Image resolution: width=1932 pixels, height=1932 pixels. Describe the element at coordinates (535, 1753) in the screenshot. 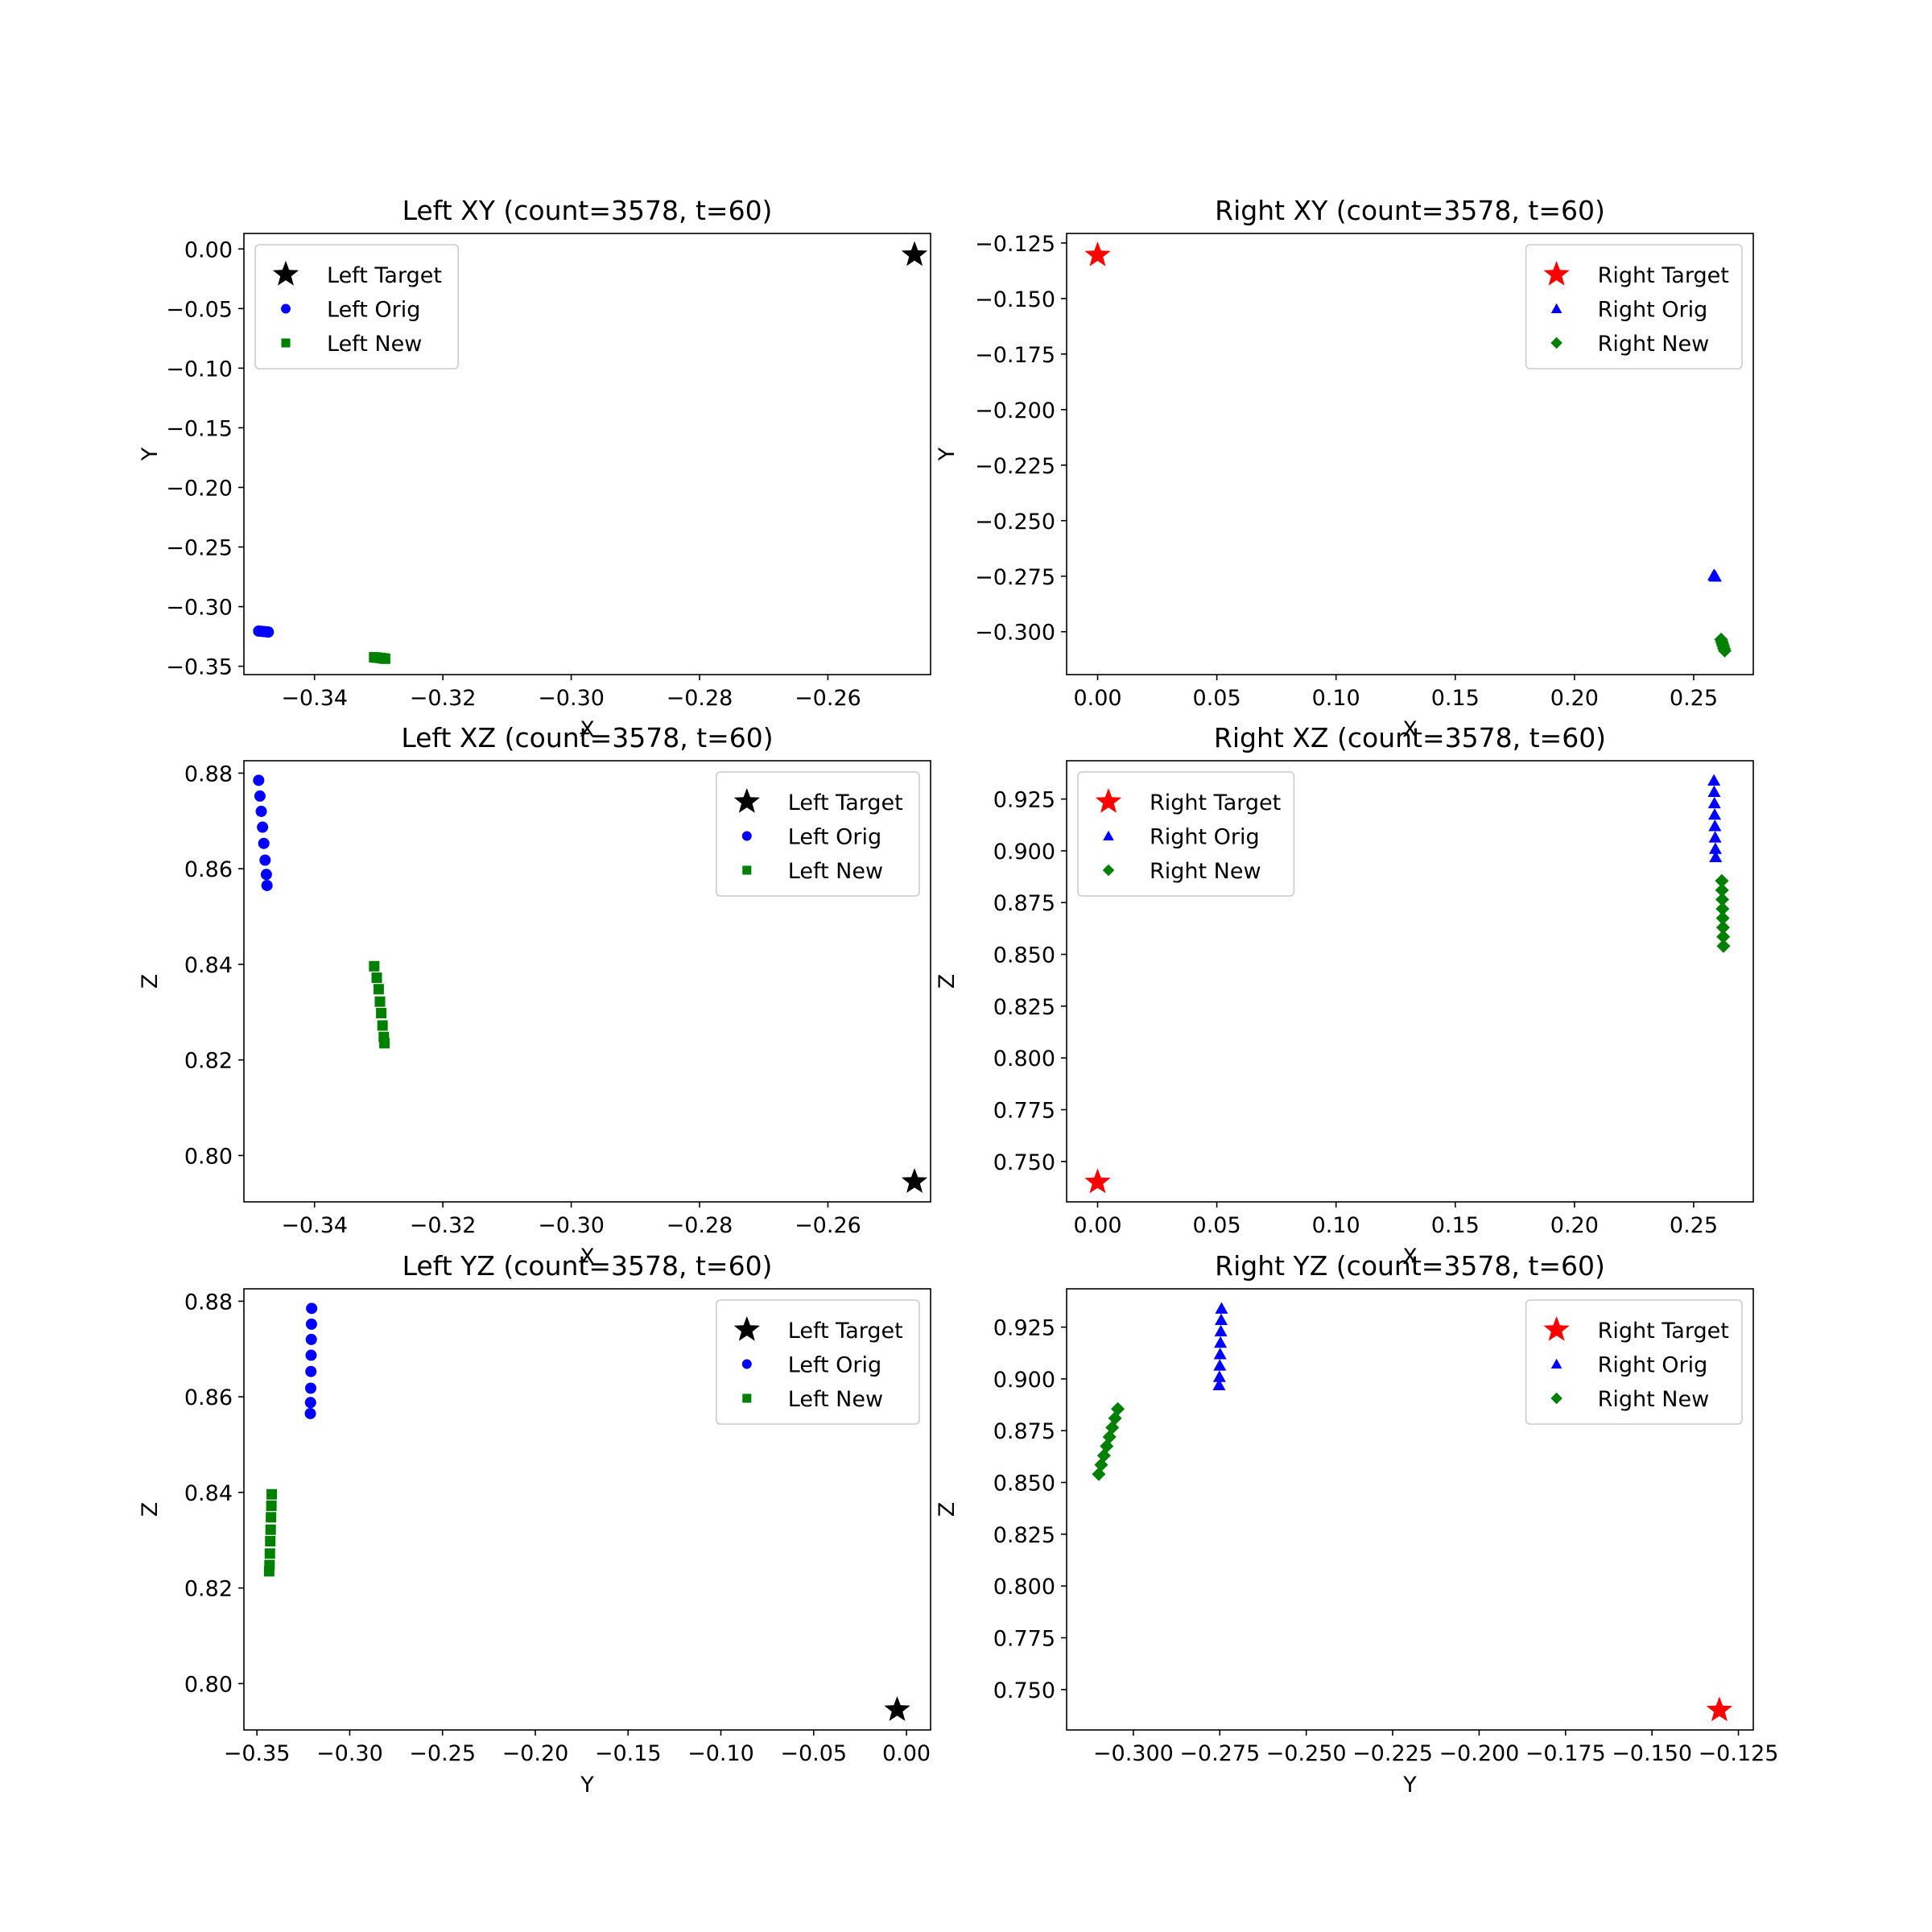

I see `x-tick-label: −0.20` at that location.